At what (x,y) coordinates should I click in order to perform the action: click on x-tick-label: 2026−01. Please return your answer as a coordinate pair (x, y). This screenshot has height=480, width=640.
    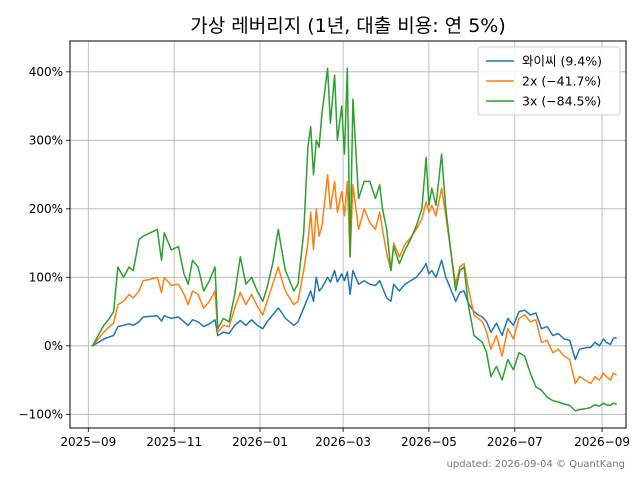
    Looking at the image, I should click on (260, 442).